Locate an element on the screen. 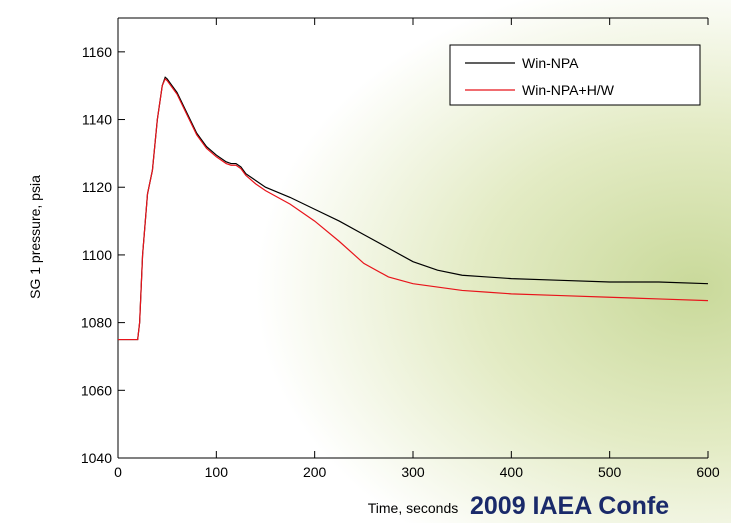 The width and height of the screenshot is (731, 523). x-tick-label: 100 is located at coordinates (217, 472).